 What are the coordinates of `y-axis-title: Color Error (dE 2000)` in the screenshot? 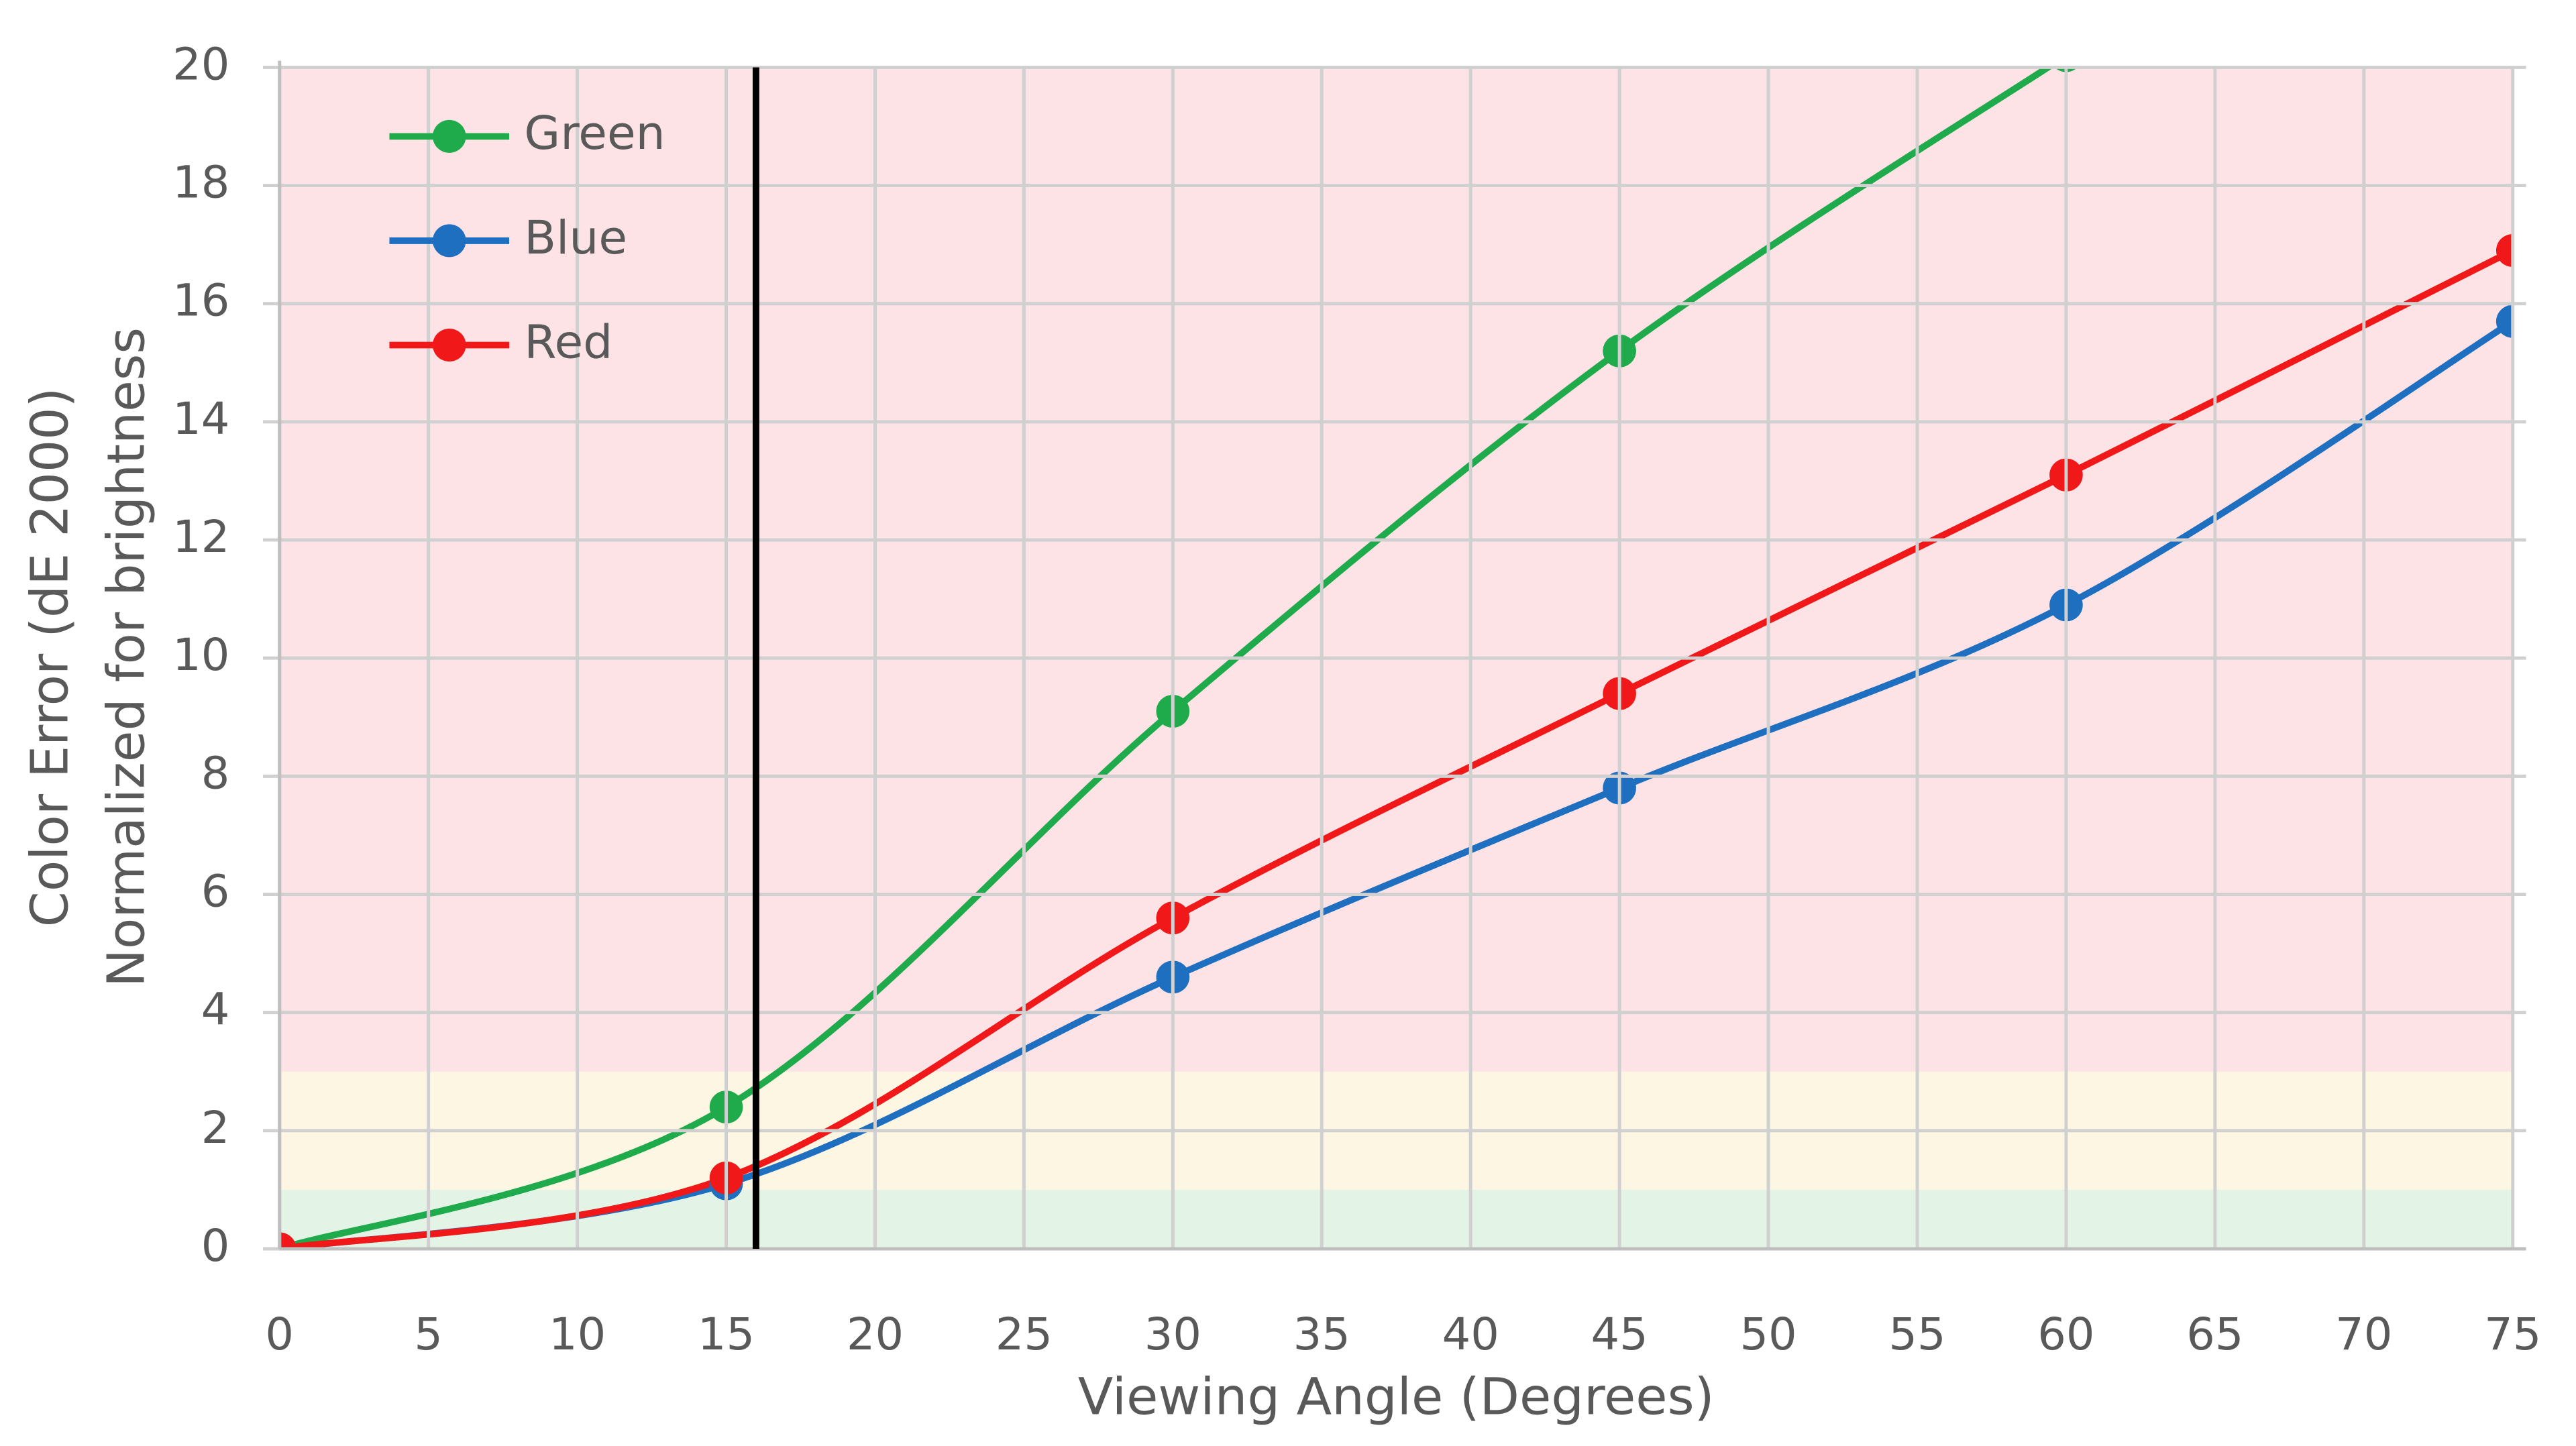 It's located at (50, 657).